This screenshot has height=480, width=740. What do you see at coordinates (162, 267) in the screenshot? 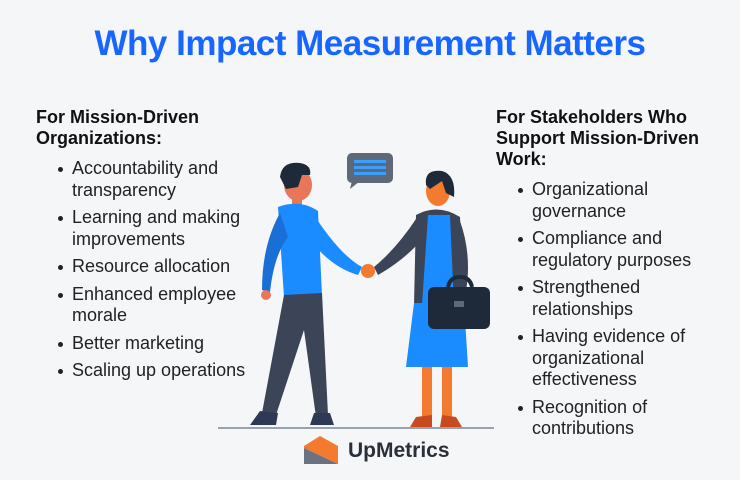
I see `list-item: Resource allocation` at bounding box center [162, 267].